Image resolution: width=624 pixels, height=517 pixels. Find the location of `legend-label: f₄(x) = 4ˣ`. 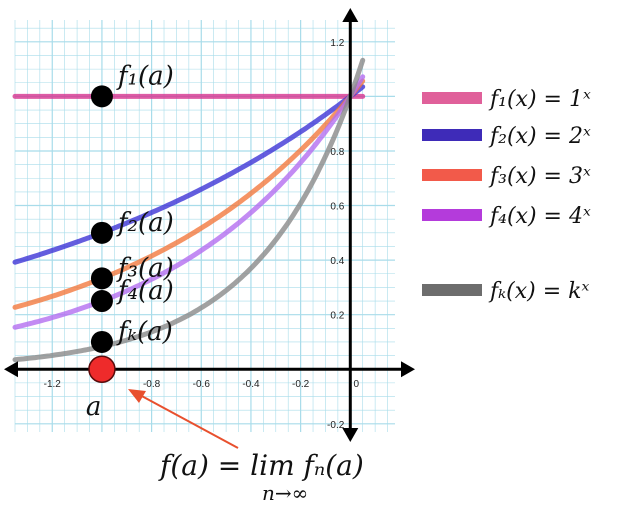

legend-label: f₄(x) = 4ˣ is located at coordinates (539, 216).